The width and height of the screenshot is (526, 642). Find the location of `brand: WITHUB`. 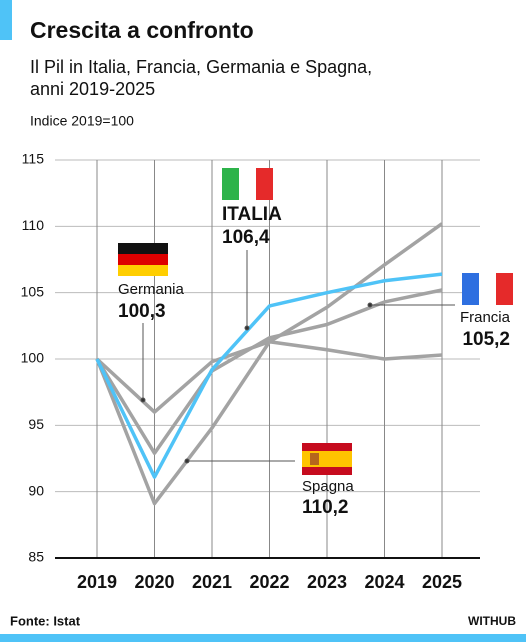

brand: WITHUB is located at coordinates (492, 621).